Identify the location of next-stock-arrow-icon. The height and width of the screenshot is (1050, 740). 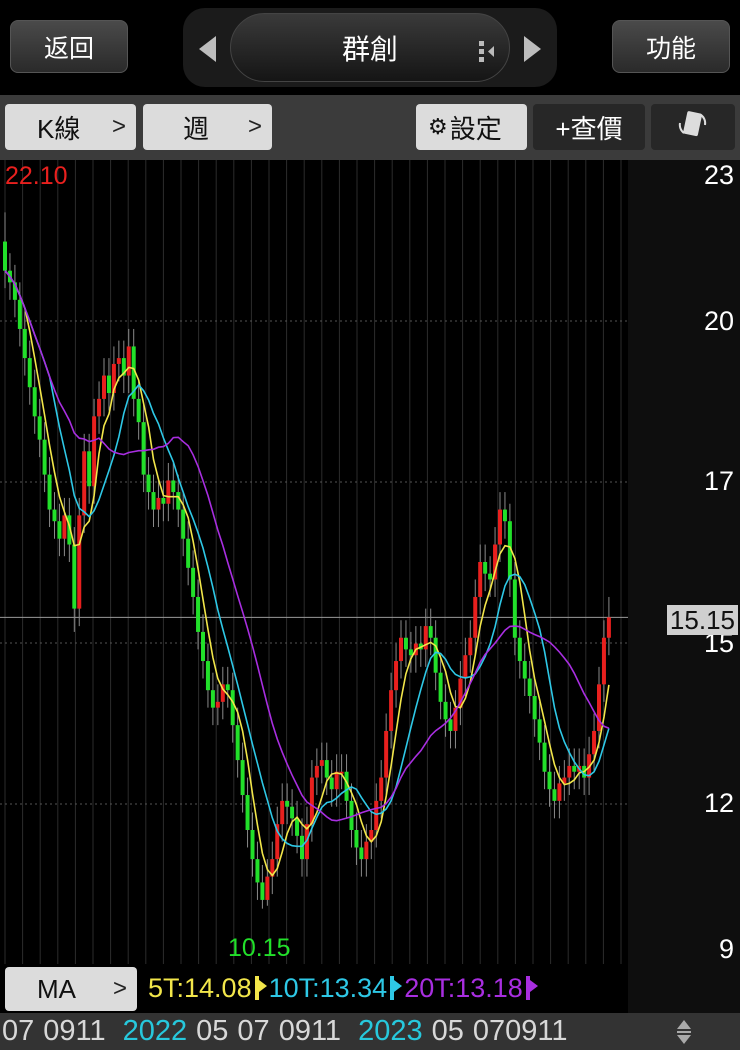
(532, 49).